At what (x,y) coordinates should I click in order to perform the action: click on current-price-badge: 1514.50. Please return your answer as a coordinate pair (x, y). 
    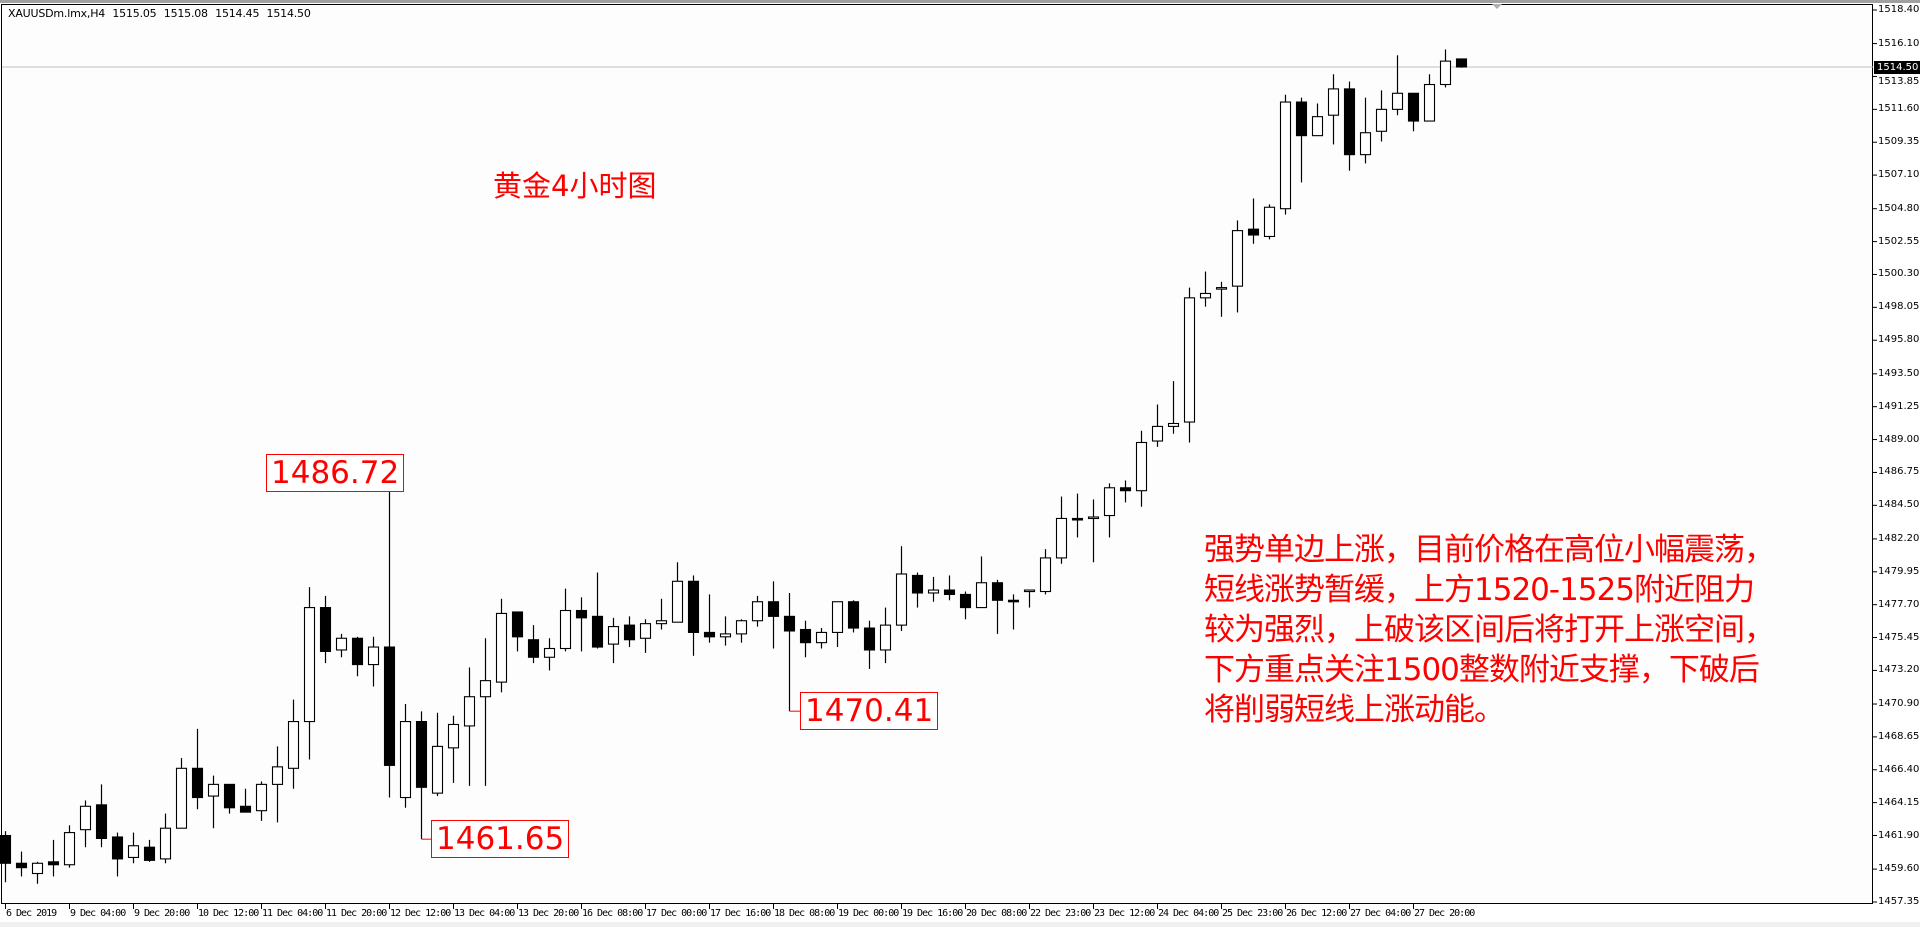
    Looking at the image, I should click on (1897, 67).